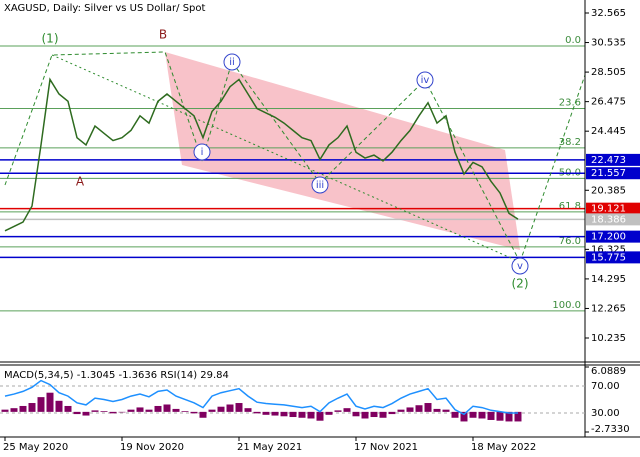 The image size is (640, 457). Describe the element at coordinates (605, 413) in the screenshot. I see `y-tick-label: 30.00` at that location.